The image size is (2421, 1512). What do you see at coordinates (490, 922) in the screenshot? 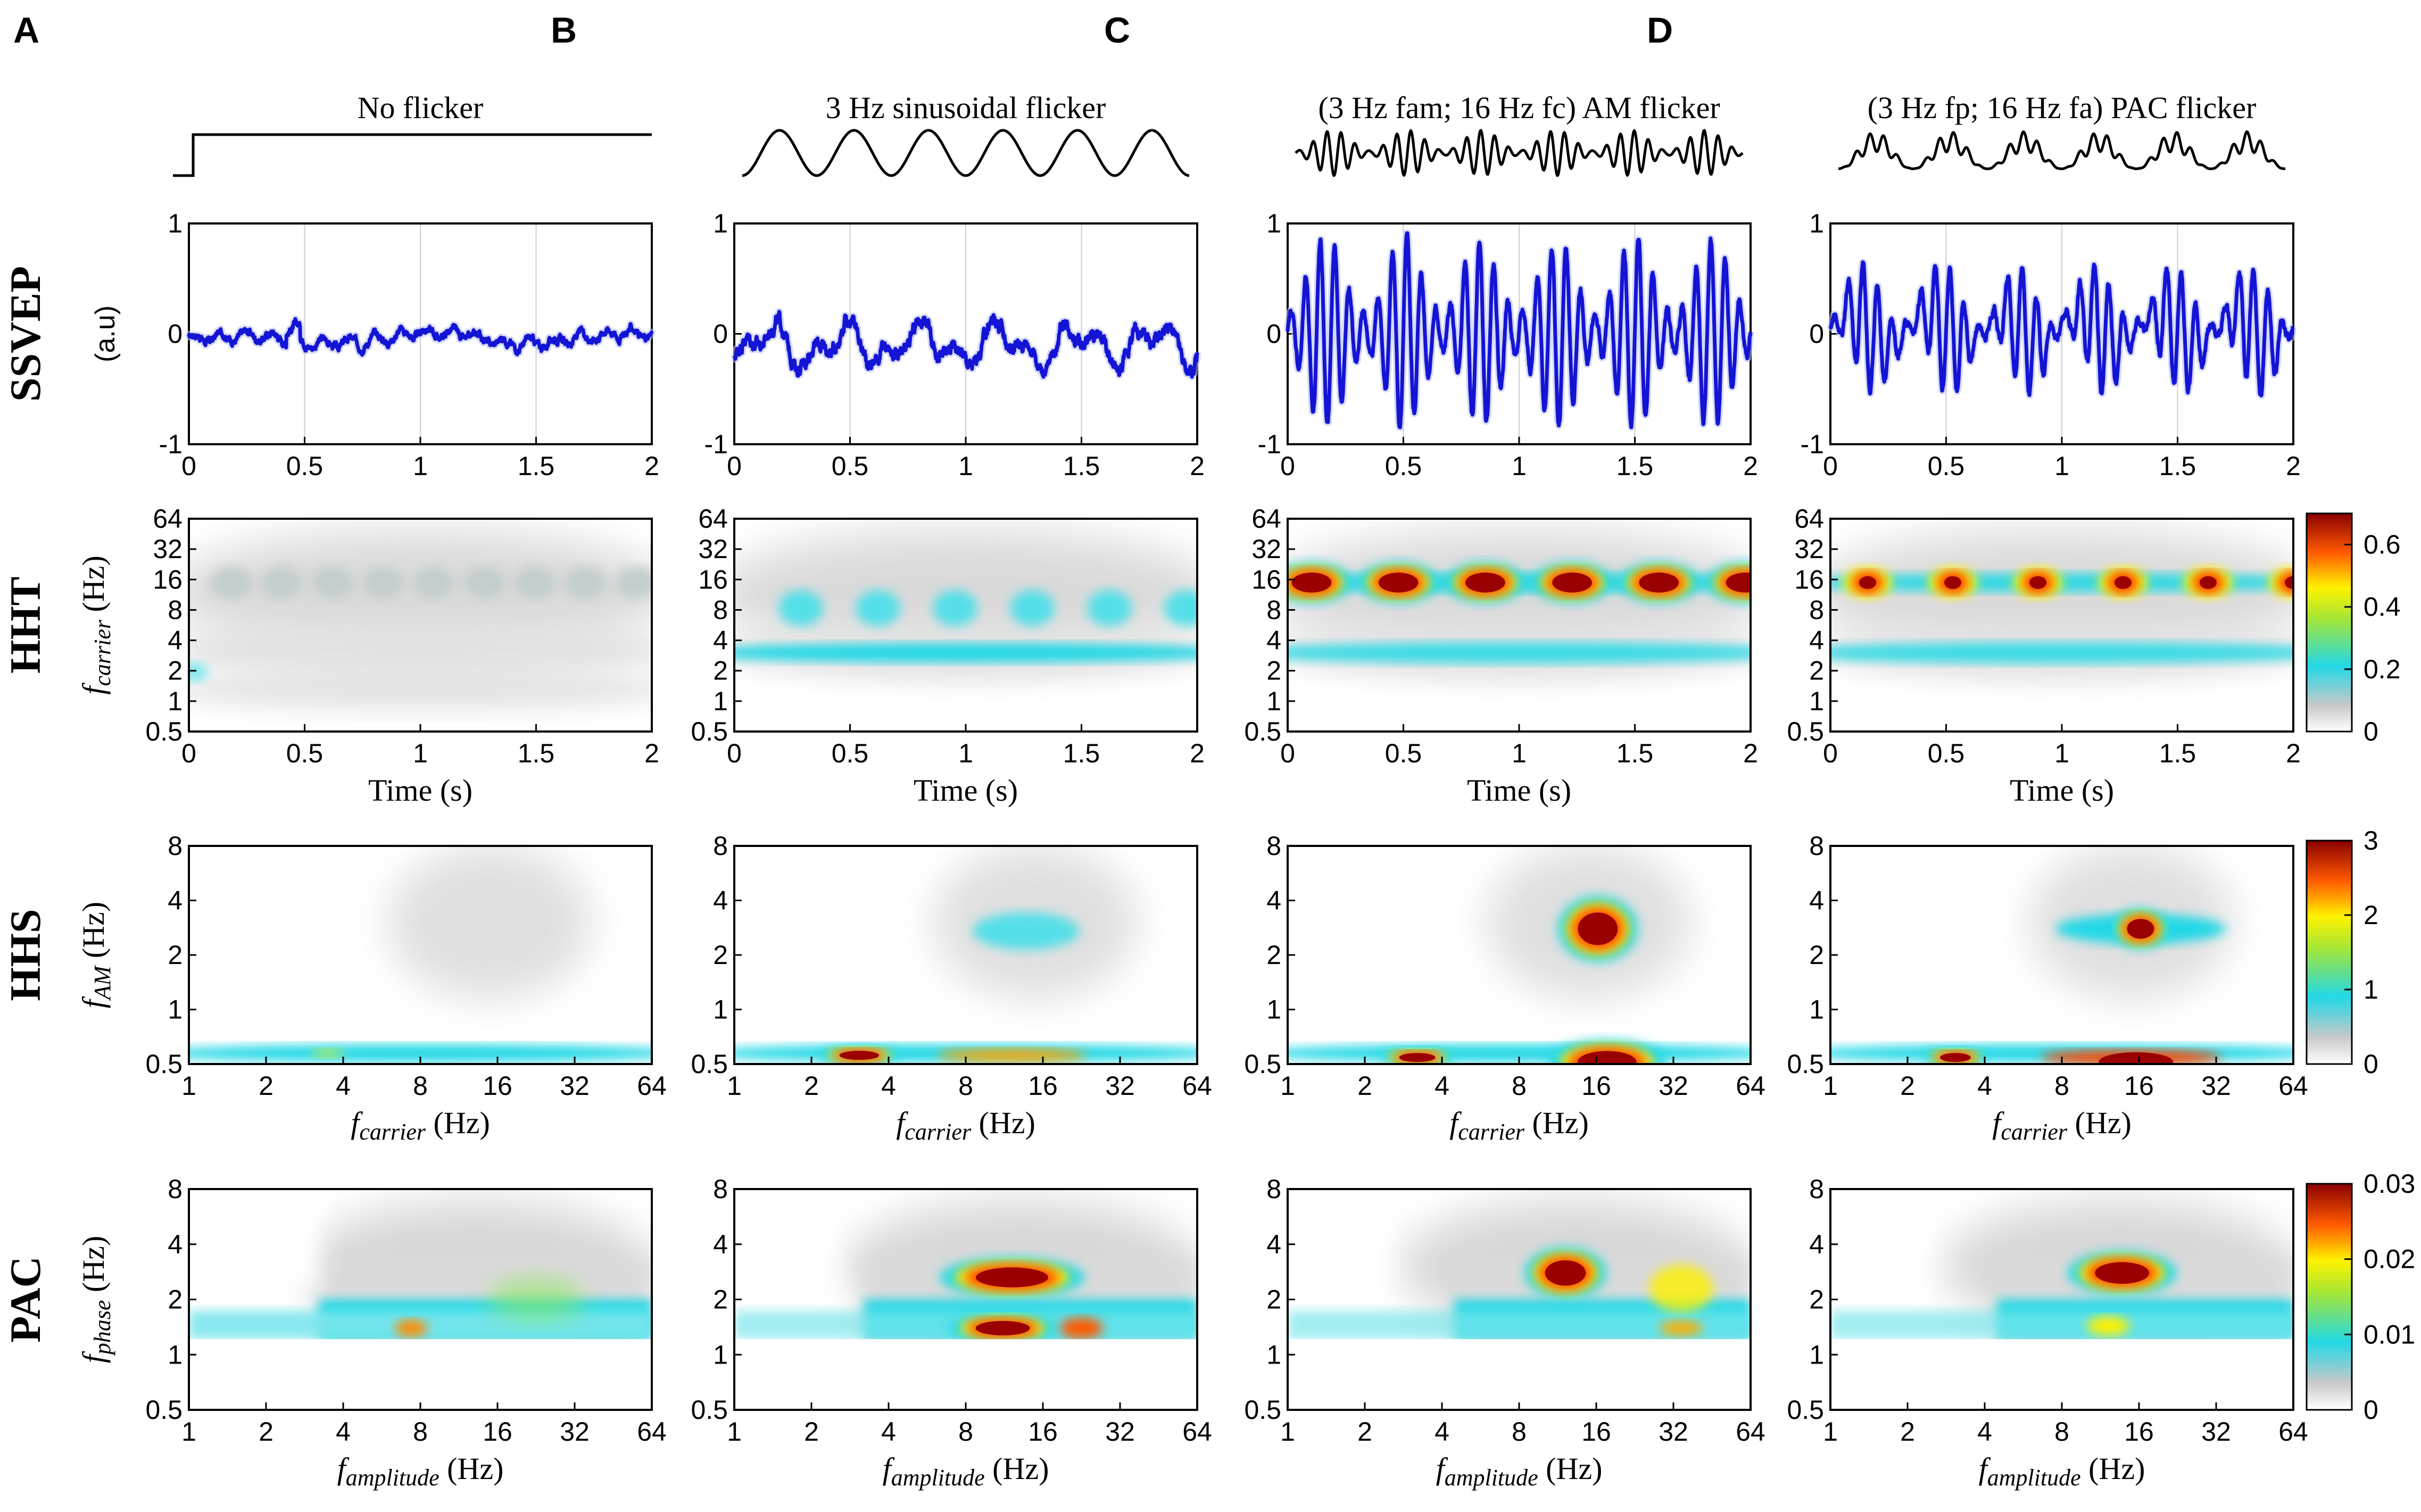
I see `hhs-gray-cloud` at bounding box center [490, 922].